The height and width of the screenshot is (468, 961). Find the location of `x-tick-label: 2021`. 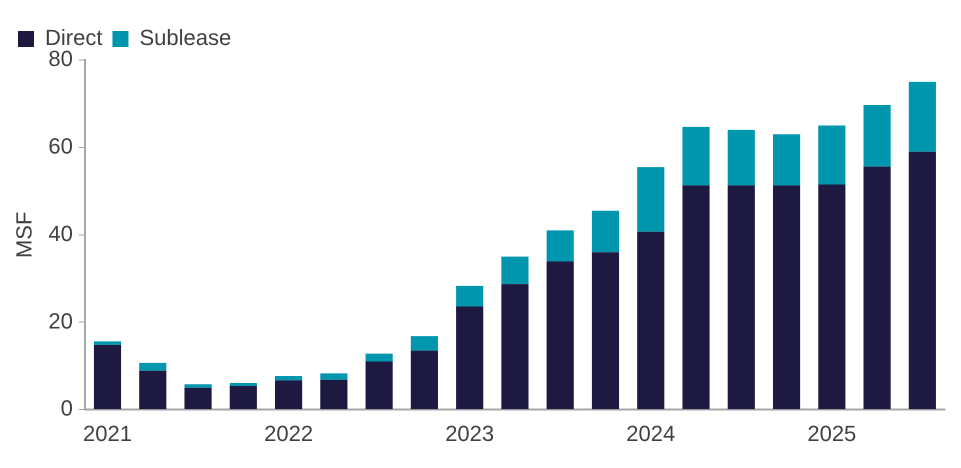

x-tick-label: 2021 is located at coordinates (107, 433).